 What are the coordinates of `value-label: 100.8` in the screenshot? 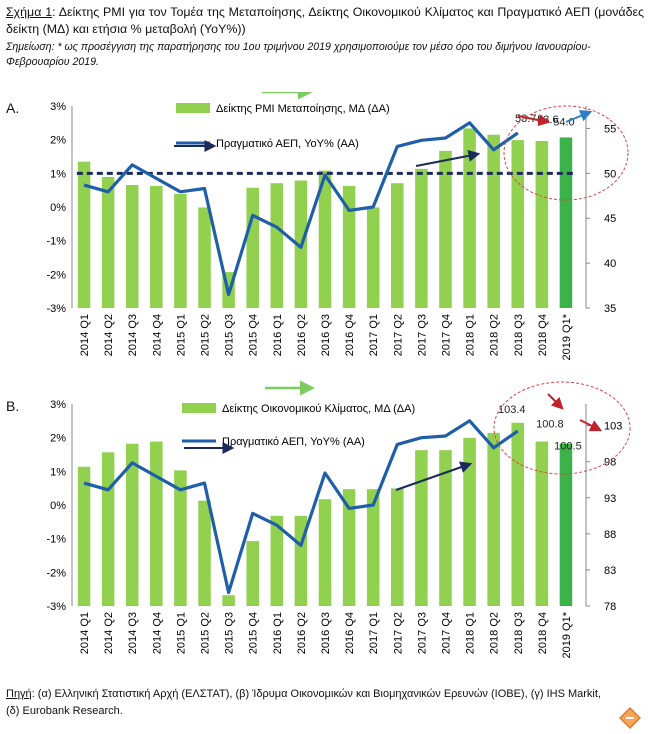 It's located at (550, 425).